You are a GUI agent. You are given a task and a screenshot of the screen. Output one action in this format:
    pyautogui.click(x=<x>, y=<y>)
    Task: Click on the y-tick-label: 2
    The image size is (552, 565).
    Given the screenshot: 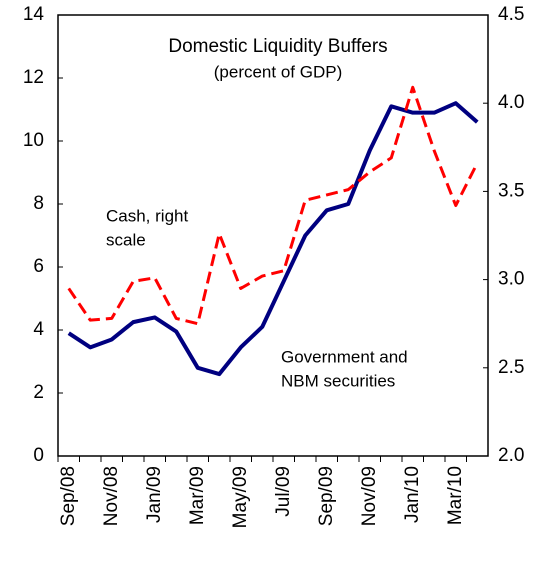 What is the action you would take?
    pyautogui.click(x=38, y=392)
    